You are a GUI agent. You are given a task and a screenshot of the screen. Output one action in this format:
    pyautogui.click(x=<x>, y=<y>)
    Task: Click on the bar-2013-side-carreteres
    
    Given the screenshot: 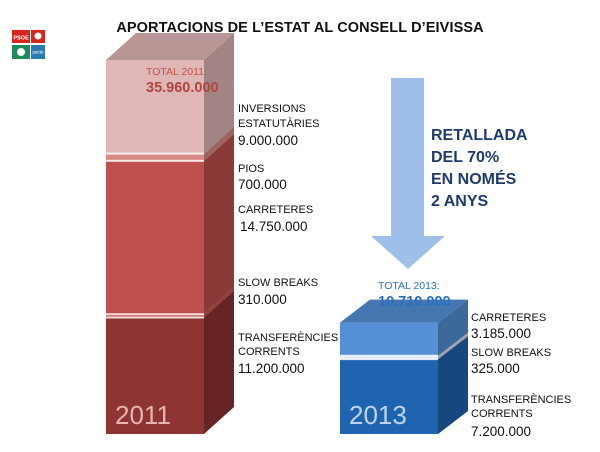 What is the action you would take?
    pyautogui.click(x=453, y=327)
    